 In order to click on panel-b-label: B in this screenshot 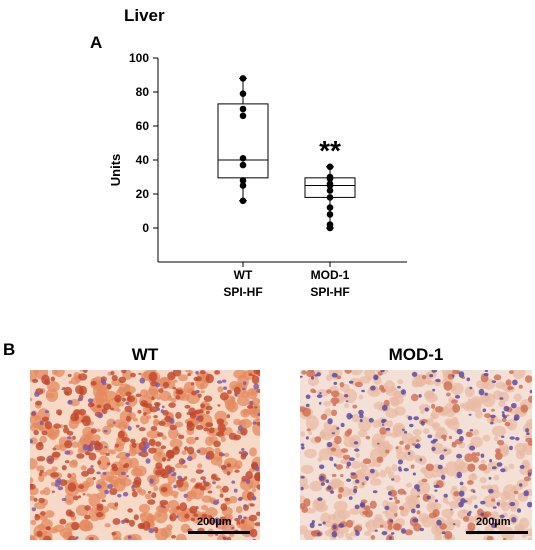, I will do `click(9, 349)`.